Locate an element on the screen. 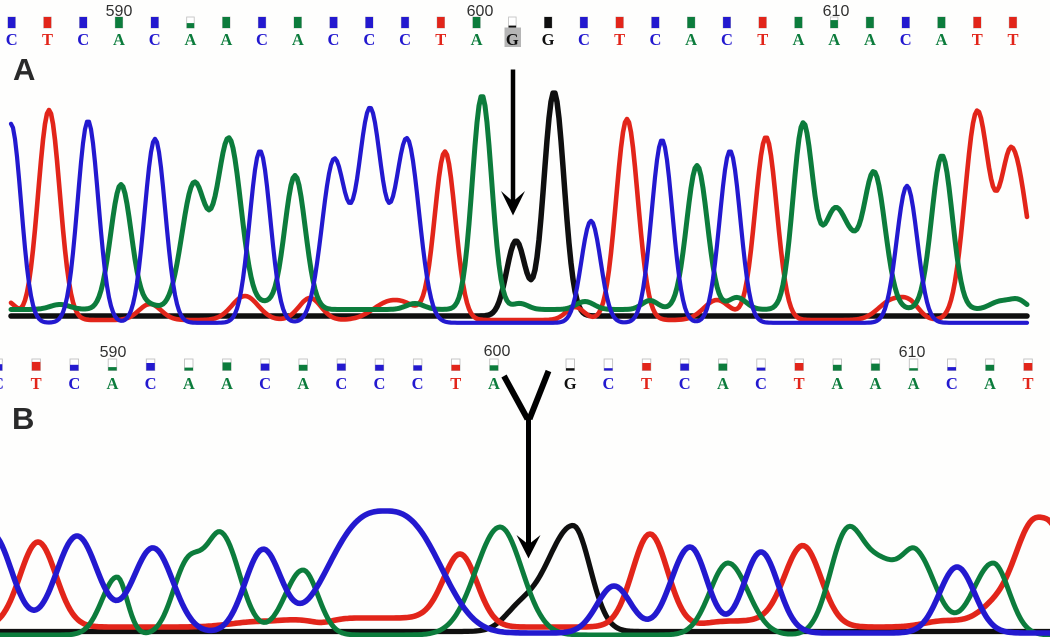 The image size is (1050, 637). svg-text: B is located at coordinates (23, 418).